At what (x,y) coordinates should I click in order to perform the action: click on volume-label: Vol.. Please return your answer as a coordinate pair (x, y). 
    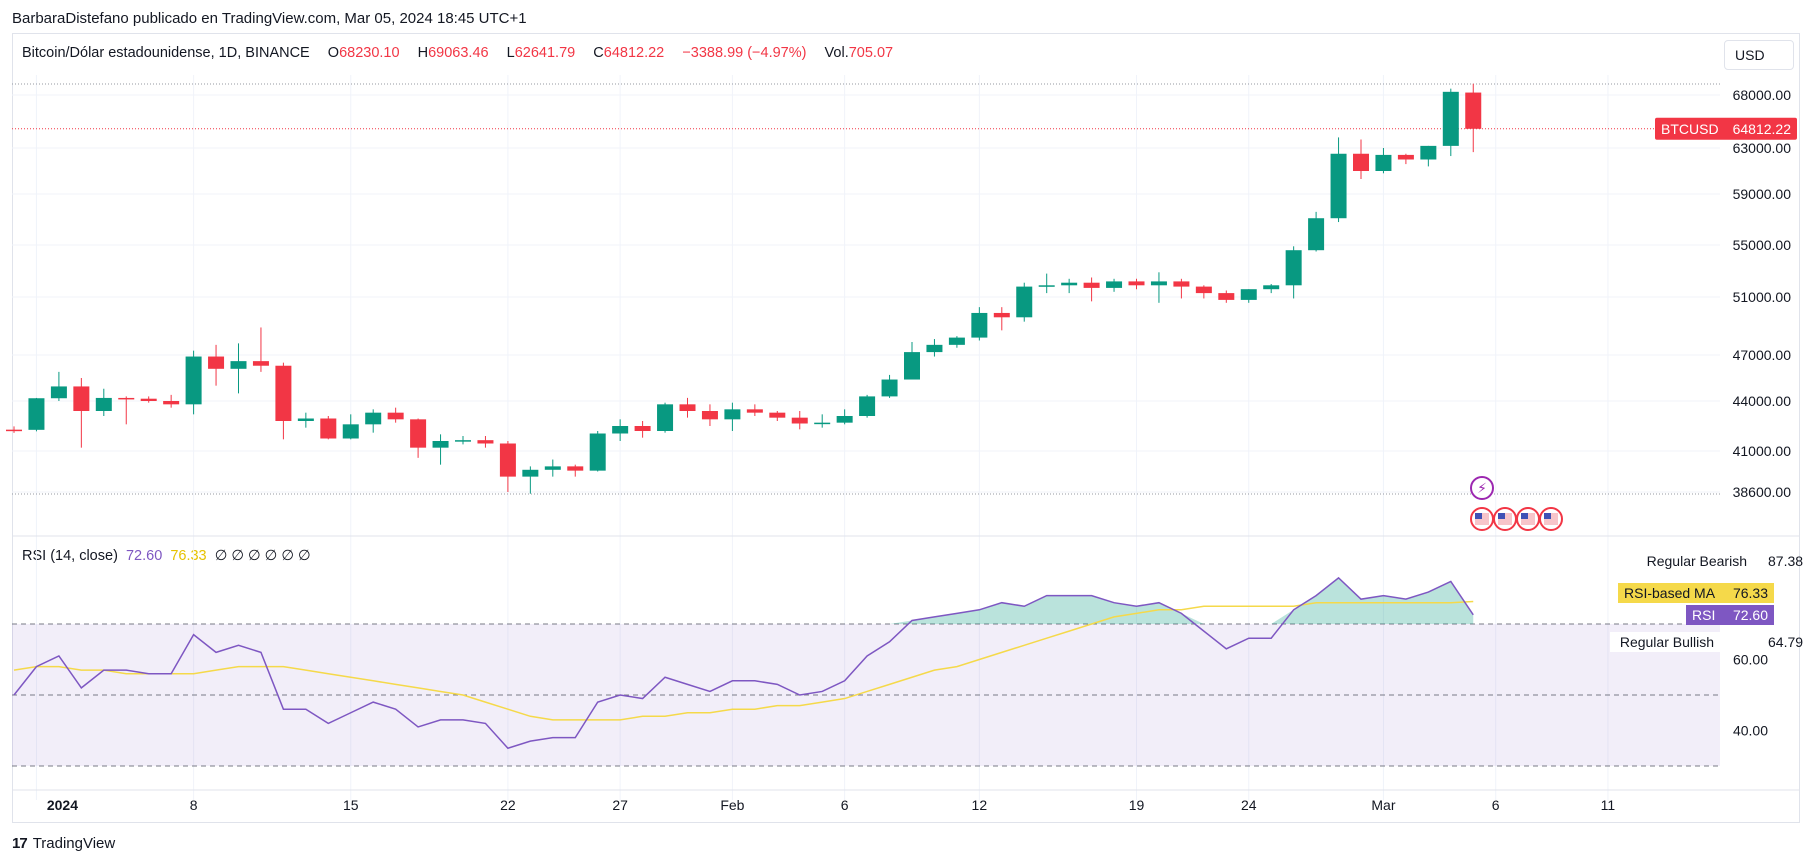
    Looking at the image, I should click on (836, 53).